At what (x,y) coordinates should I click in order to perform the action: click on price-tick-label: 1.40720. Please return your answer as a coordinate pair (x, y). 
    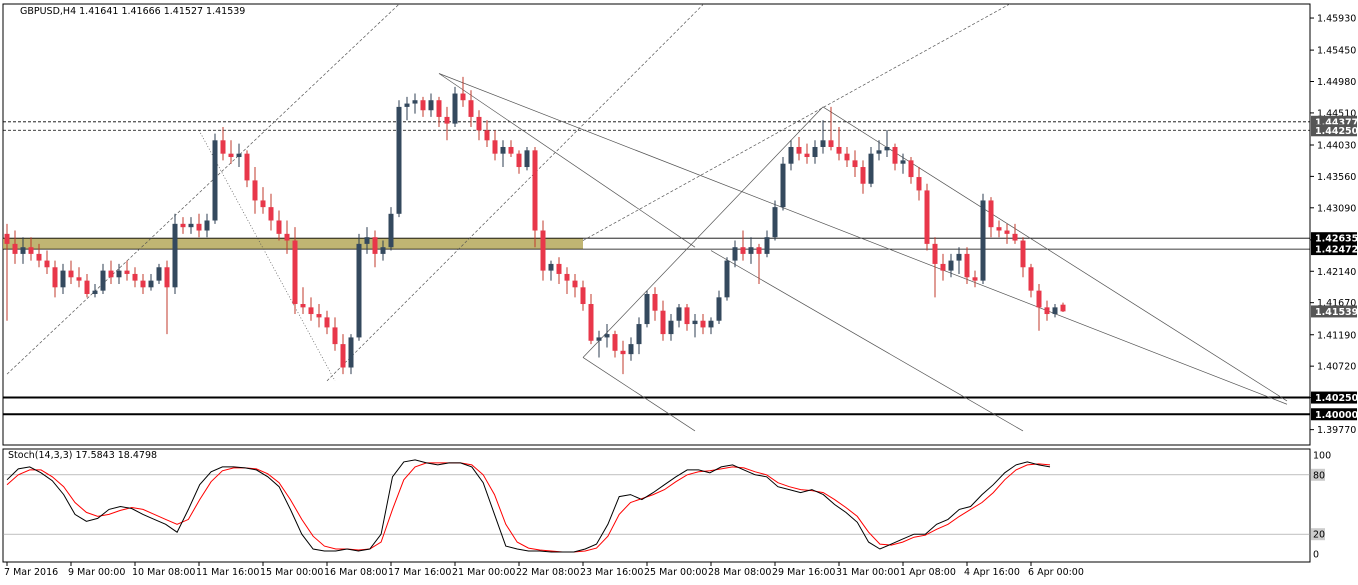
    Looking at the image, I should click on (1336, 367).